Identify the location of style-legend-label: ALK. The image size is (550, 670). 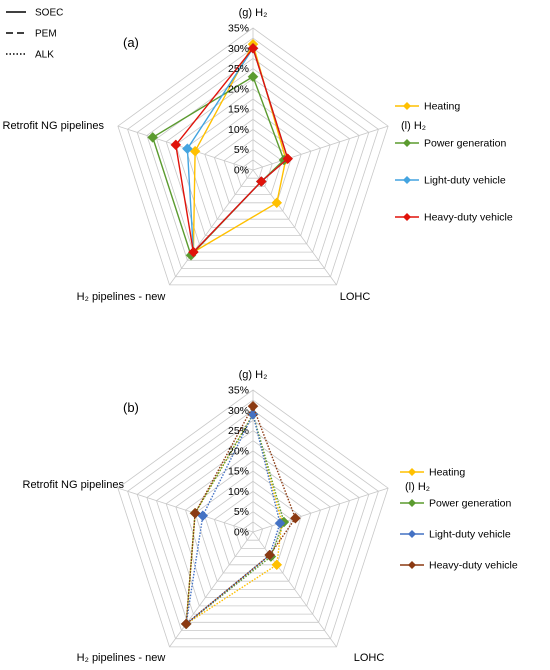
(44, 55).